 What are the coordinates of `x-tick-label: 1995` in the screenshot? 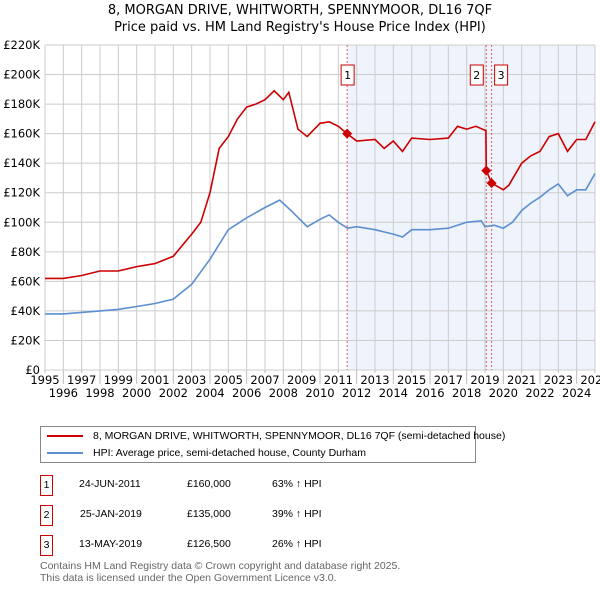 It's located at (44, 380).